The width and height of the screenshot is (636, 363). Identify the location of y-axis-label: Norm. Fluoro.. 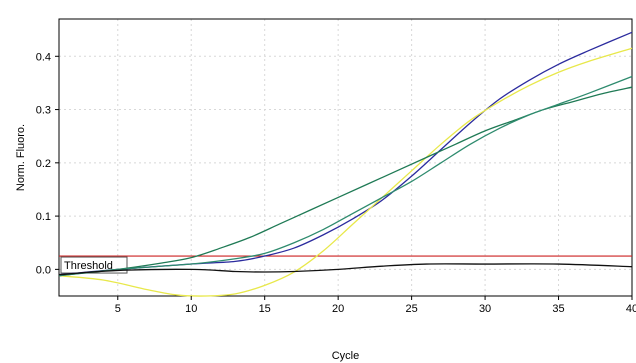
(21, 157).